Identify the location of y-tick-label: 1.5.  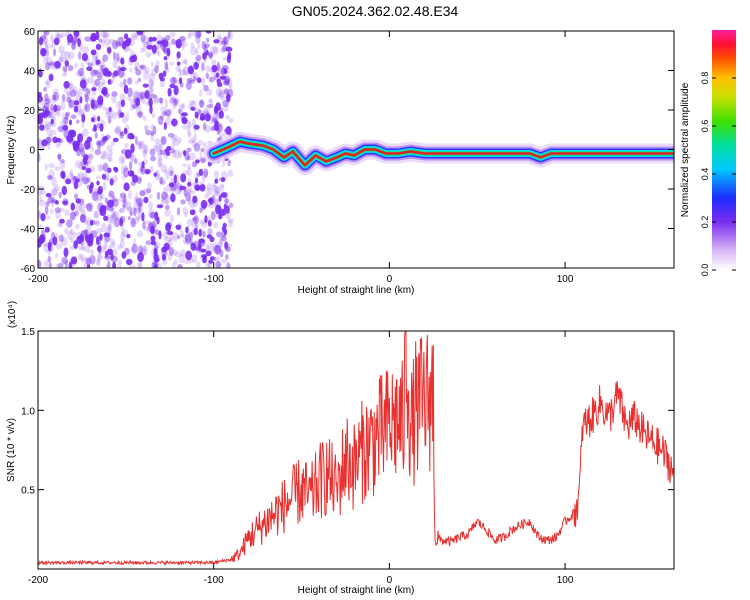
(28, 332).